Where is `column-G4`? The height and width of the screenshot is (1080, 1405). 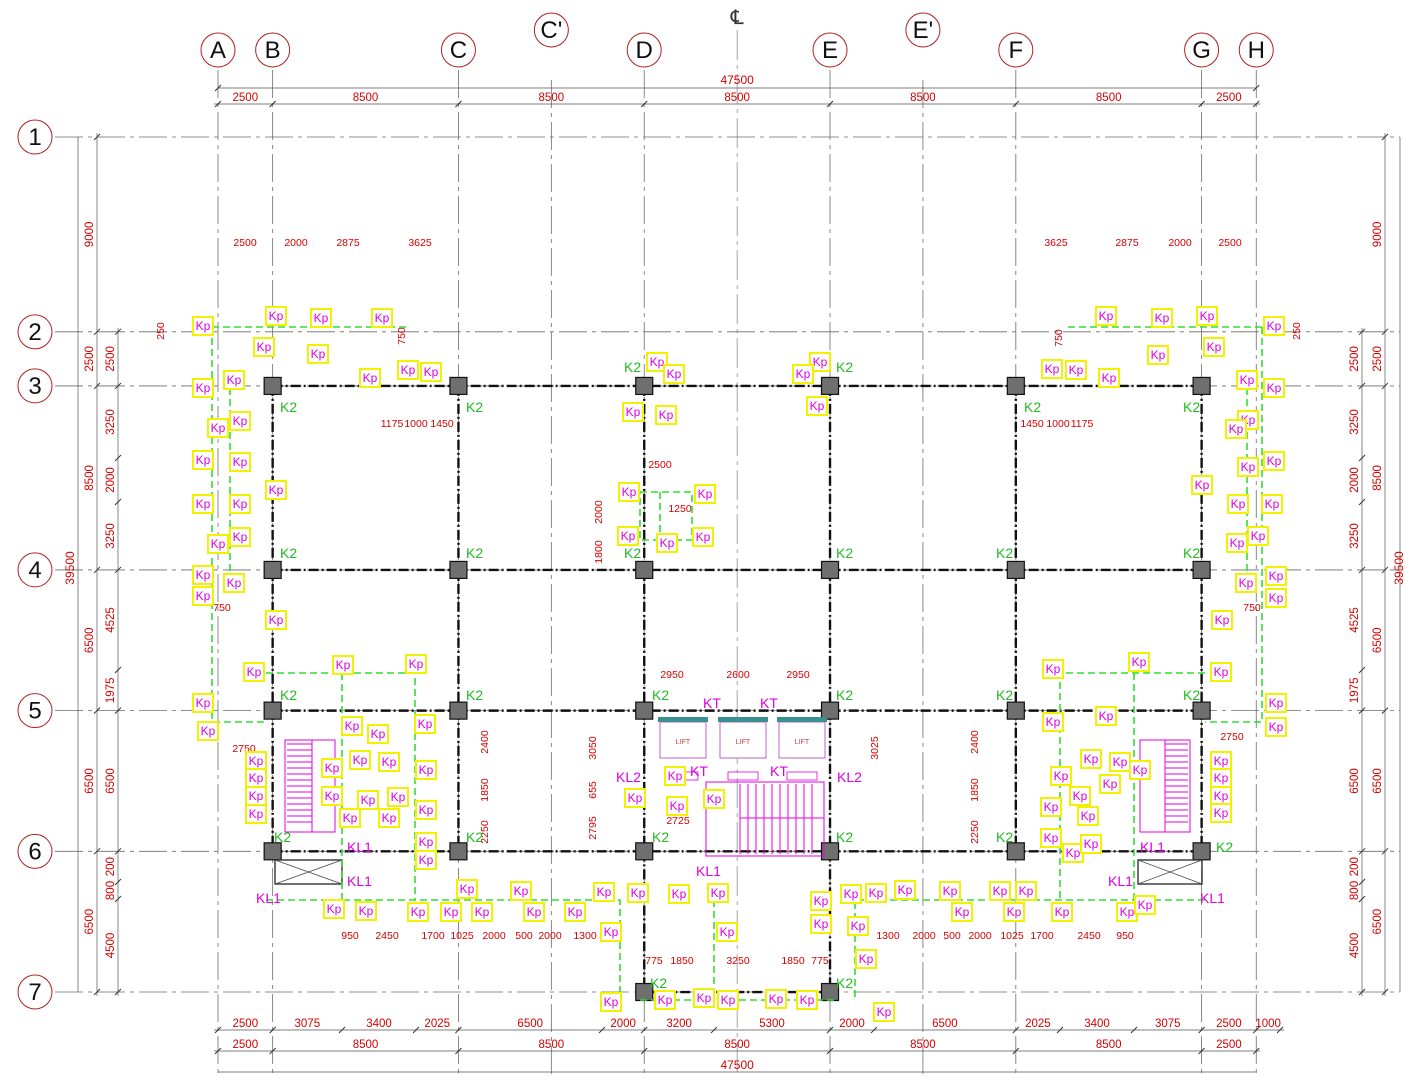 column-G4 is located at coordinates (1201, 570).